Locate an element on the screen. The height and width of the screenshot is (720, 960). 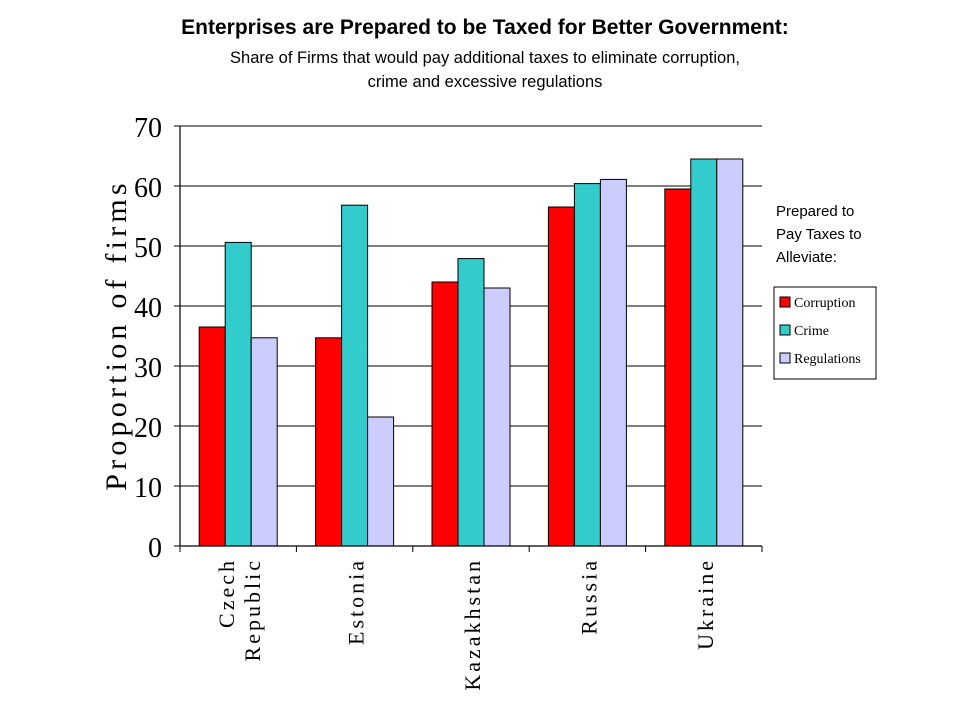
legend-heading: Prepared to Pay Taxes to Alleviate: is located at coordinates (851, 234).